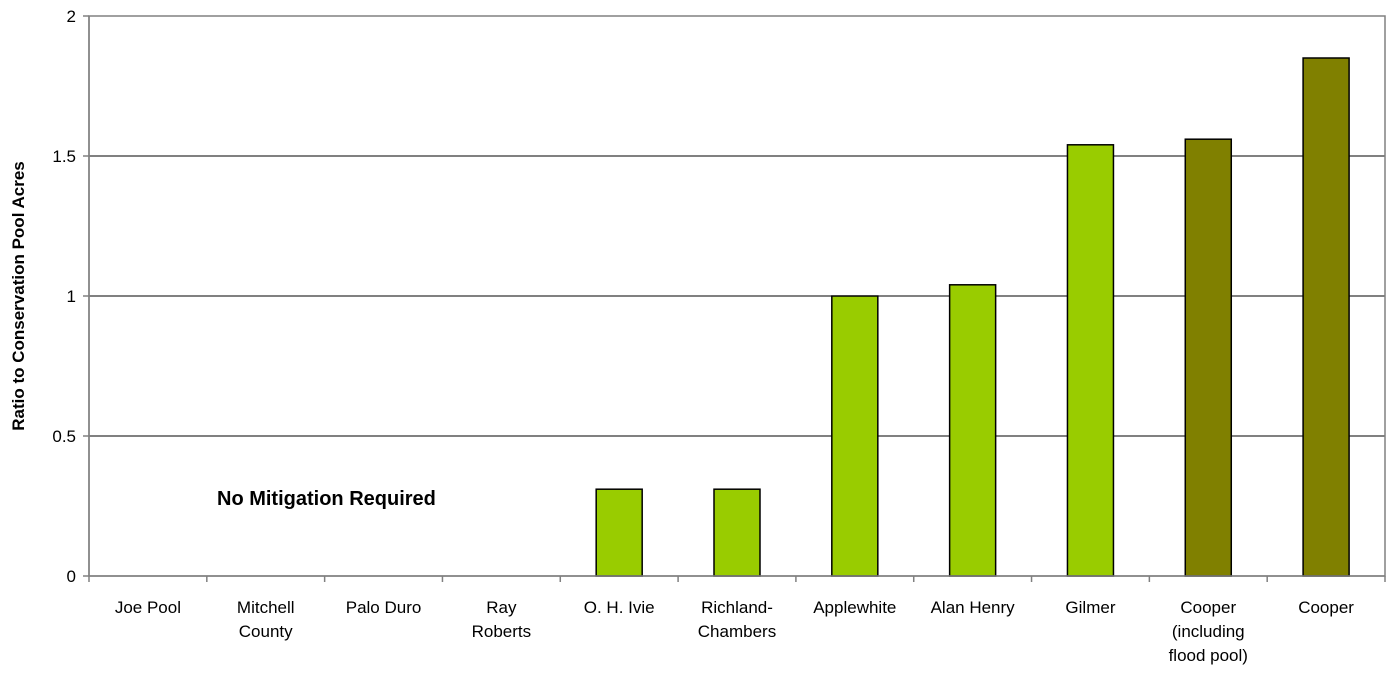  I want to click on y-tick-label: 1.5, so click(64, 156).